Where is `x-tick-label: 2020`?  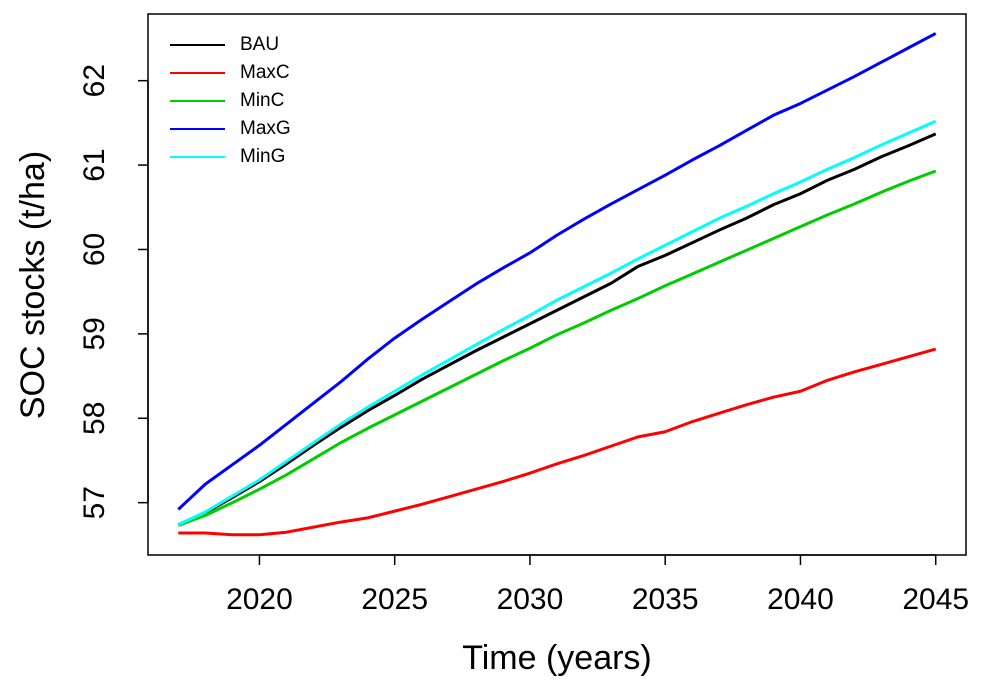 x-tick-label: 2020 is located at coordinates (259, 599).